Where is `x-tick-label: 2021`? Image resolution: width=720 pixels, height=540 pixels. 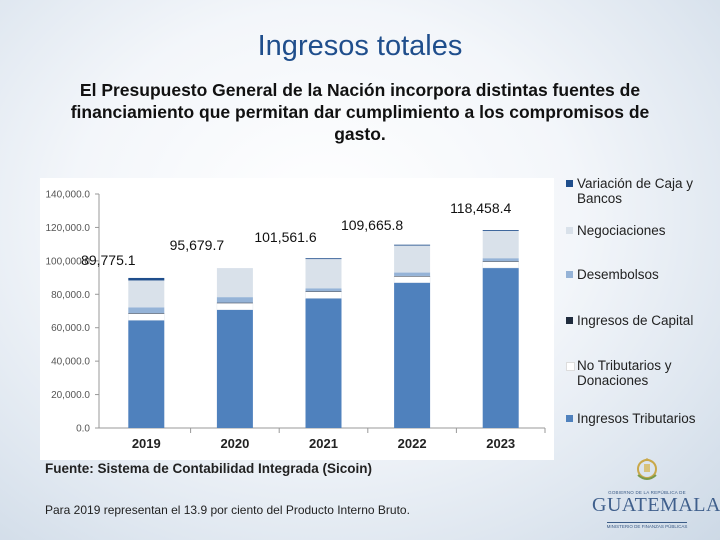 x-tick-label: 2021 is located at coordinates (323, 443).